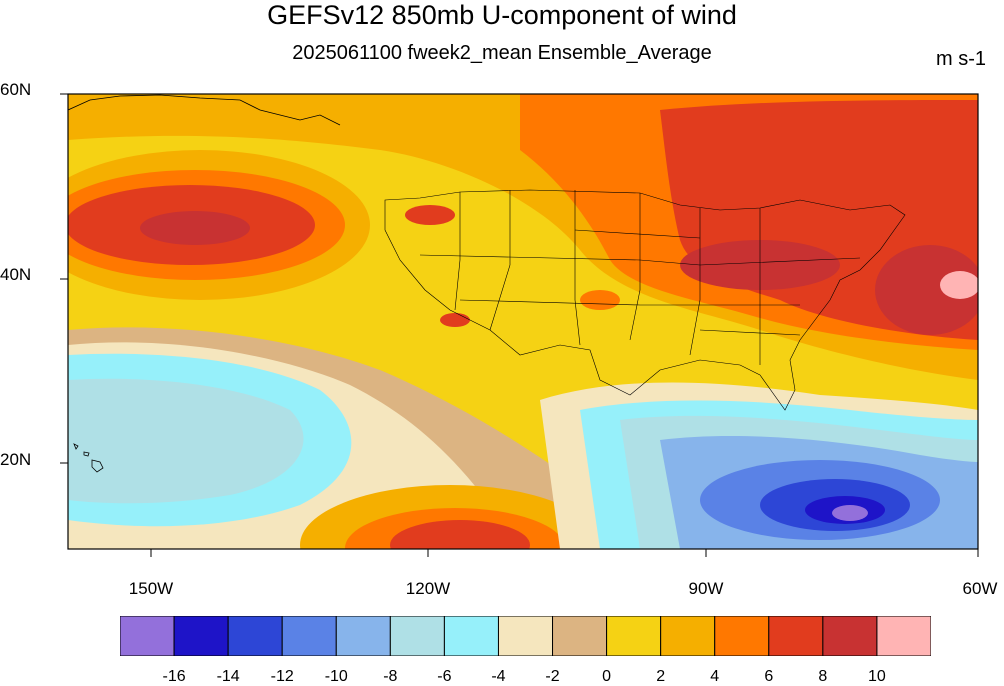 The width and height of the screenshot is (1004, 686). I want to click on field-coast-blob-a, so click(430, 215).